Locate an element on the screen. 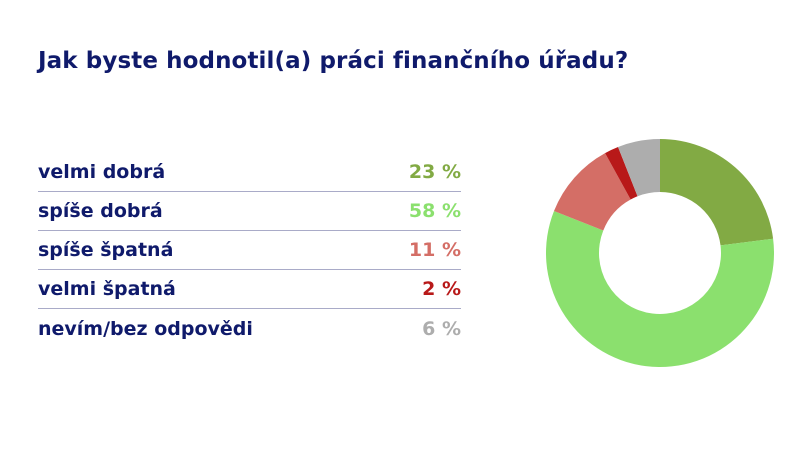 Image resolution: width=800 pixels, height=449 pixels. legend-value: 2 % is located at coordinates (441, 289).